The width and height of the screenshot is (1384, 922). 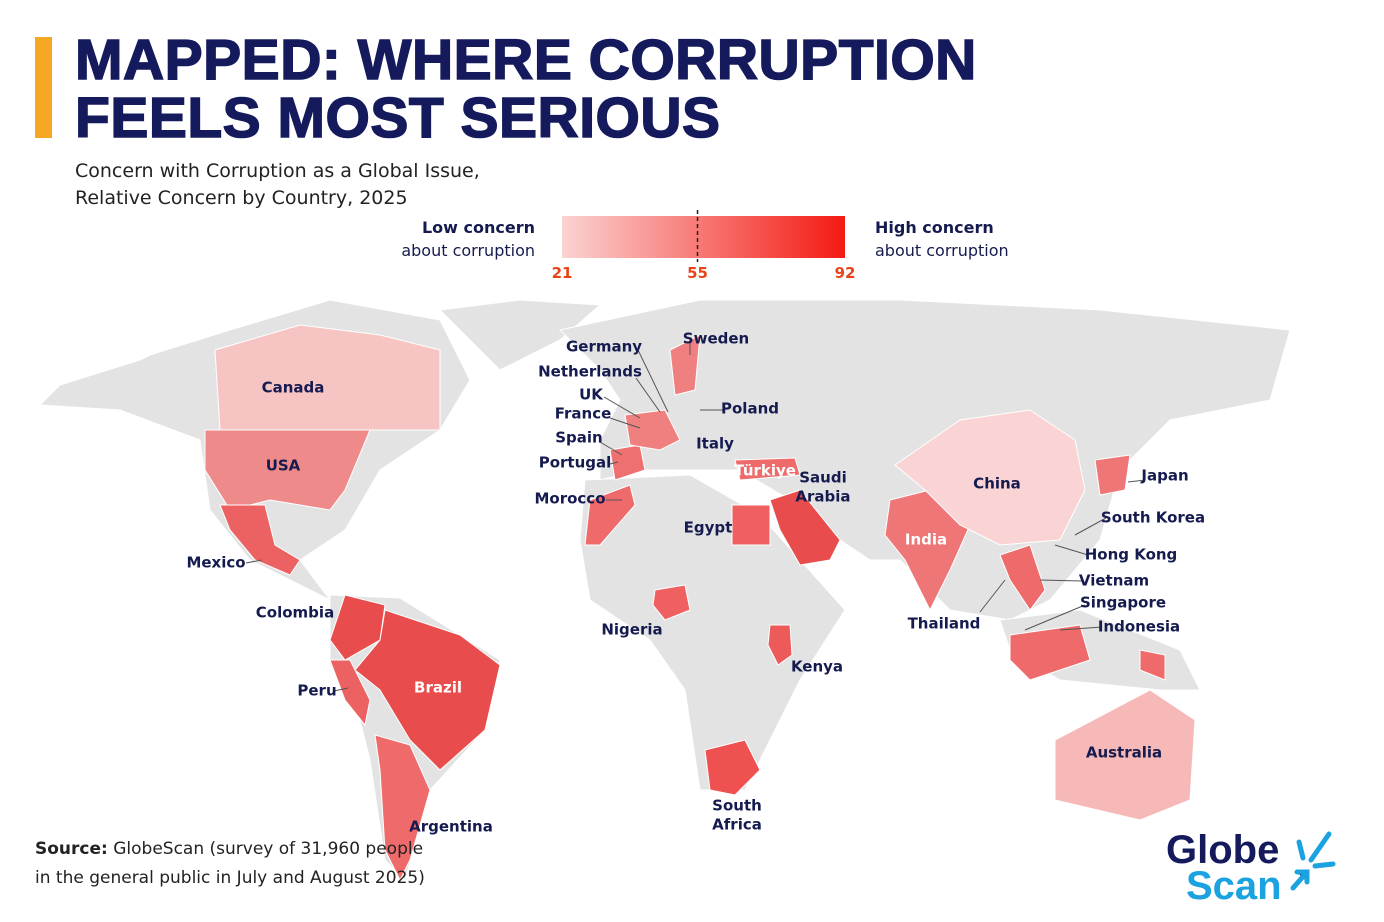 What do you see at coordinates (715, 443) in the screenshot?
I see `country-label: Italy` at bounding box center [715, 443].